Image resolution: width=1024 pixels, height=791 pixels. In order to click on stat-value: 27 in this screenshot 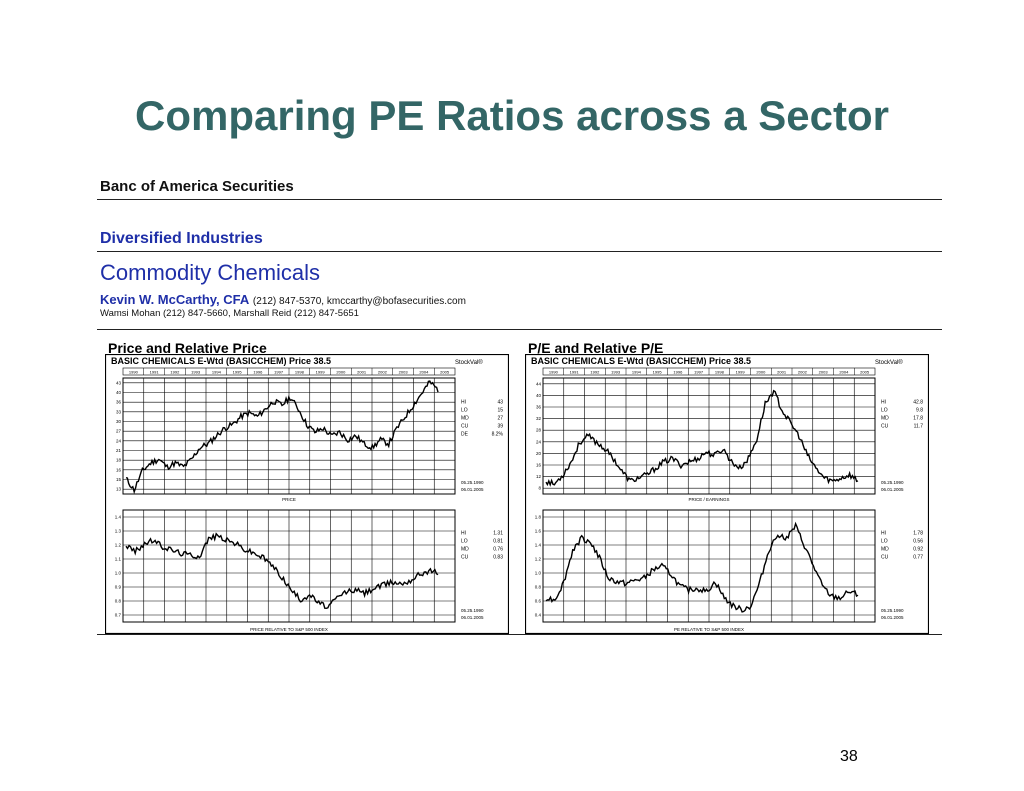, I will do `click(500, 419)`.